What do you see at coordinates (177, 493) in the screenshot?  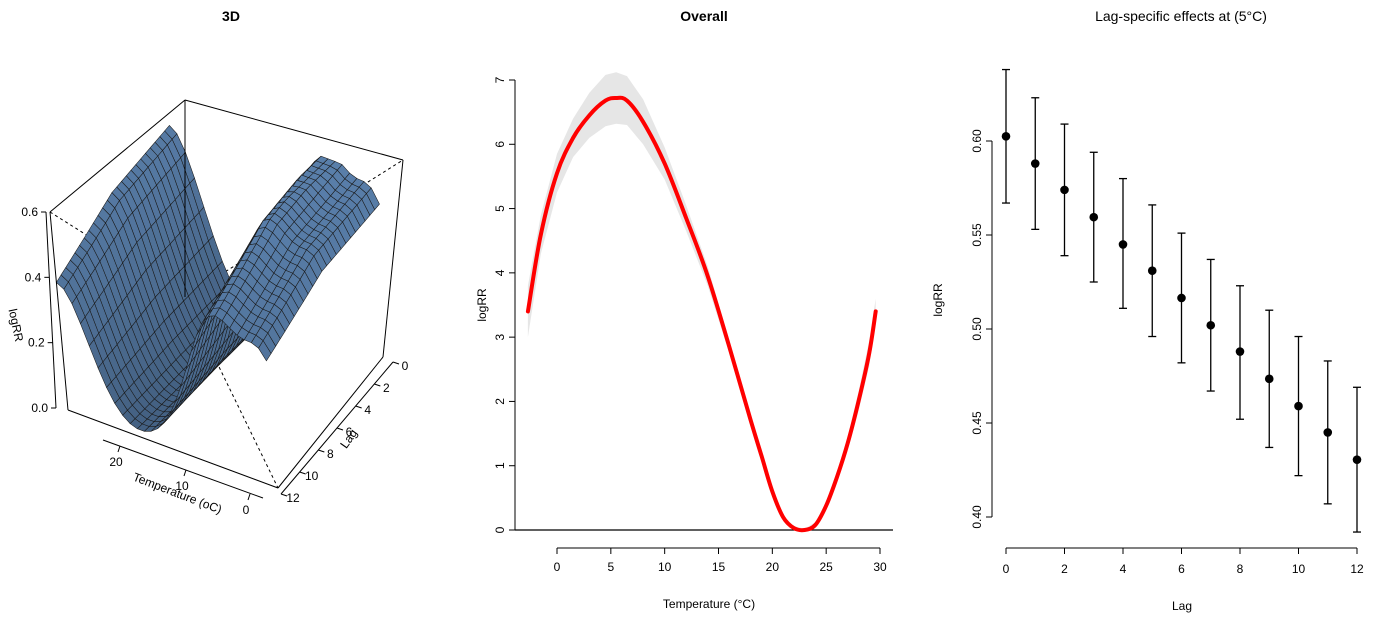 I see `temperature-axis-label: Temperature (oC)` at bounding box center [177, 493].